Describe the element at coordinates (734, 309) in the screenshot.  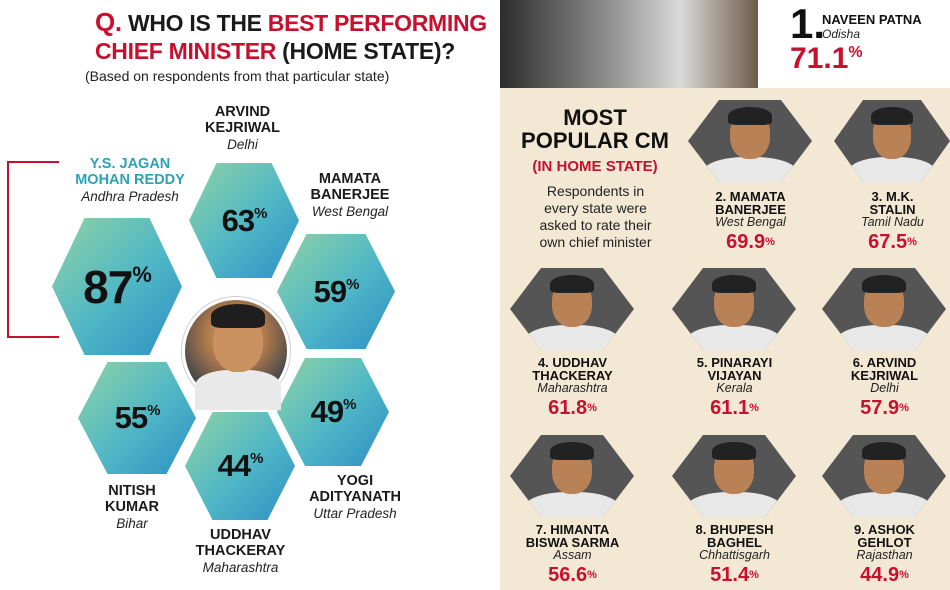
I see `photo-pinarayi` at that location.